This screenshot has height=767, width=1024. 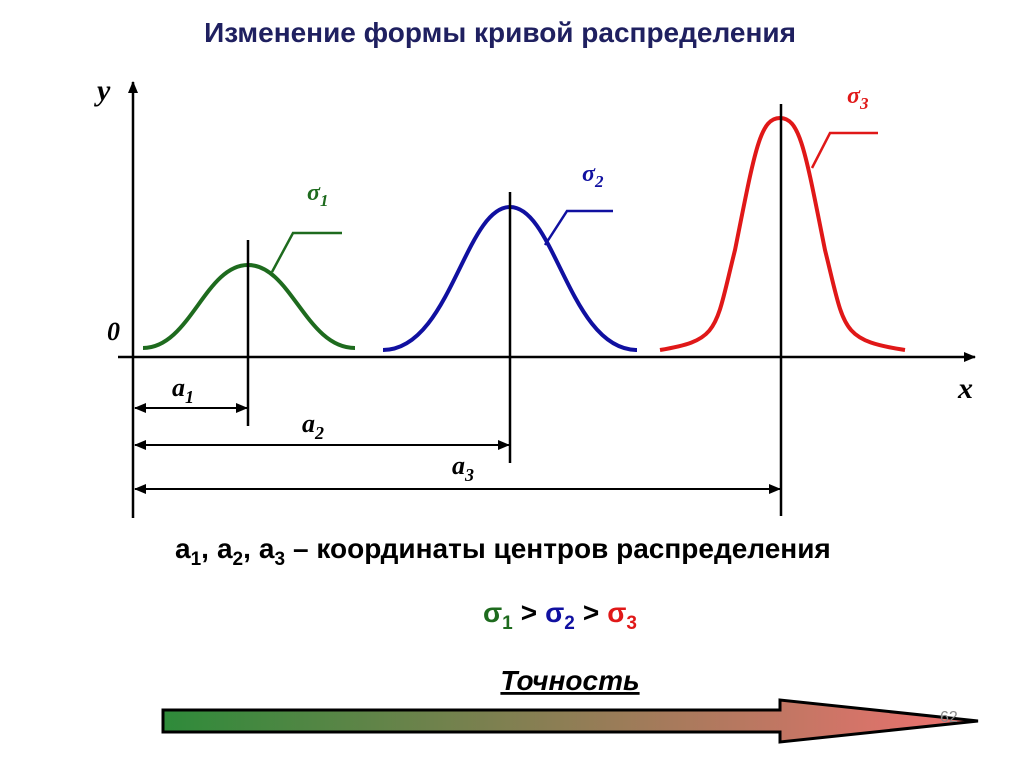 What do you see at coordinates (113, 331) in the screenshot?
I see `origin-label: 0` at bounding box center [113, 331].